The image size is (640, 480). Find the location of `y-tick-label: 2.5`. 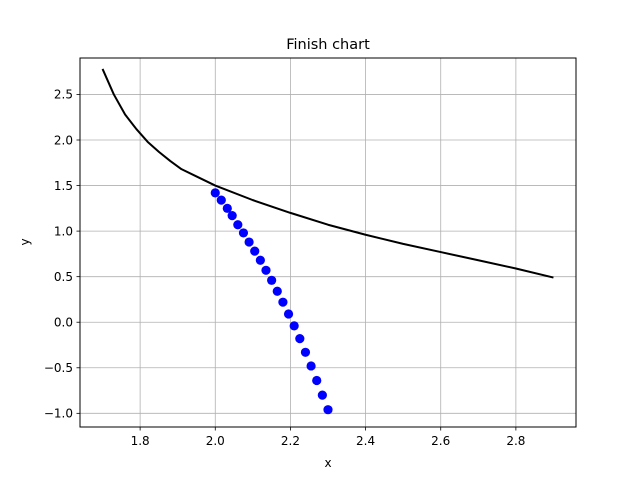

y-tick-label: 2.5 is located at coordinates (63, 95).